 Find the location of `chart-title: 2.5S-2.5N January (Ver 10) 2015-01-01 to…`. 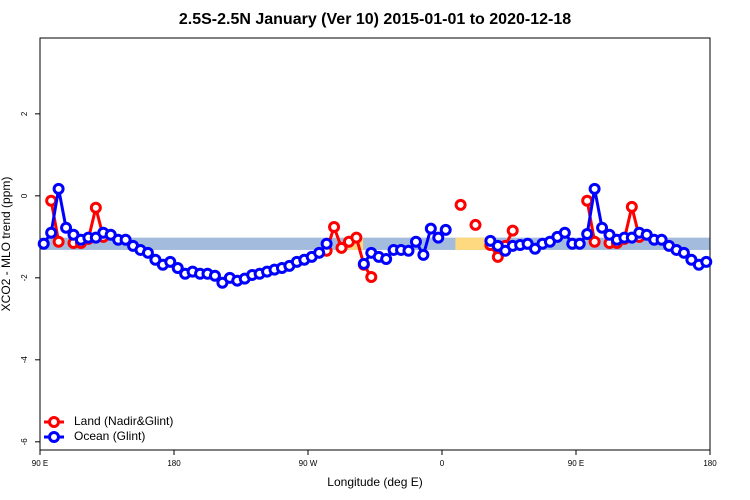

chart-title: 2.5S-2.5N January (Ver 10) 2015-01-01 to… is located at coordinates (375, 19).